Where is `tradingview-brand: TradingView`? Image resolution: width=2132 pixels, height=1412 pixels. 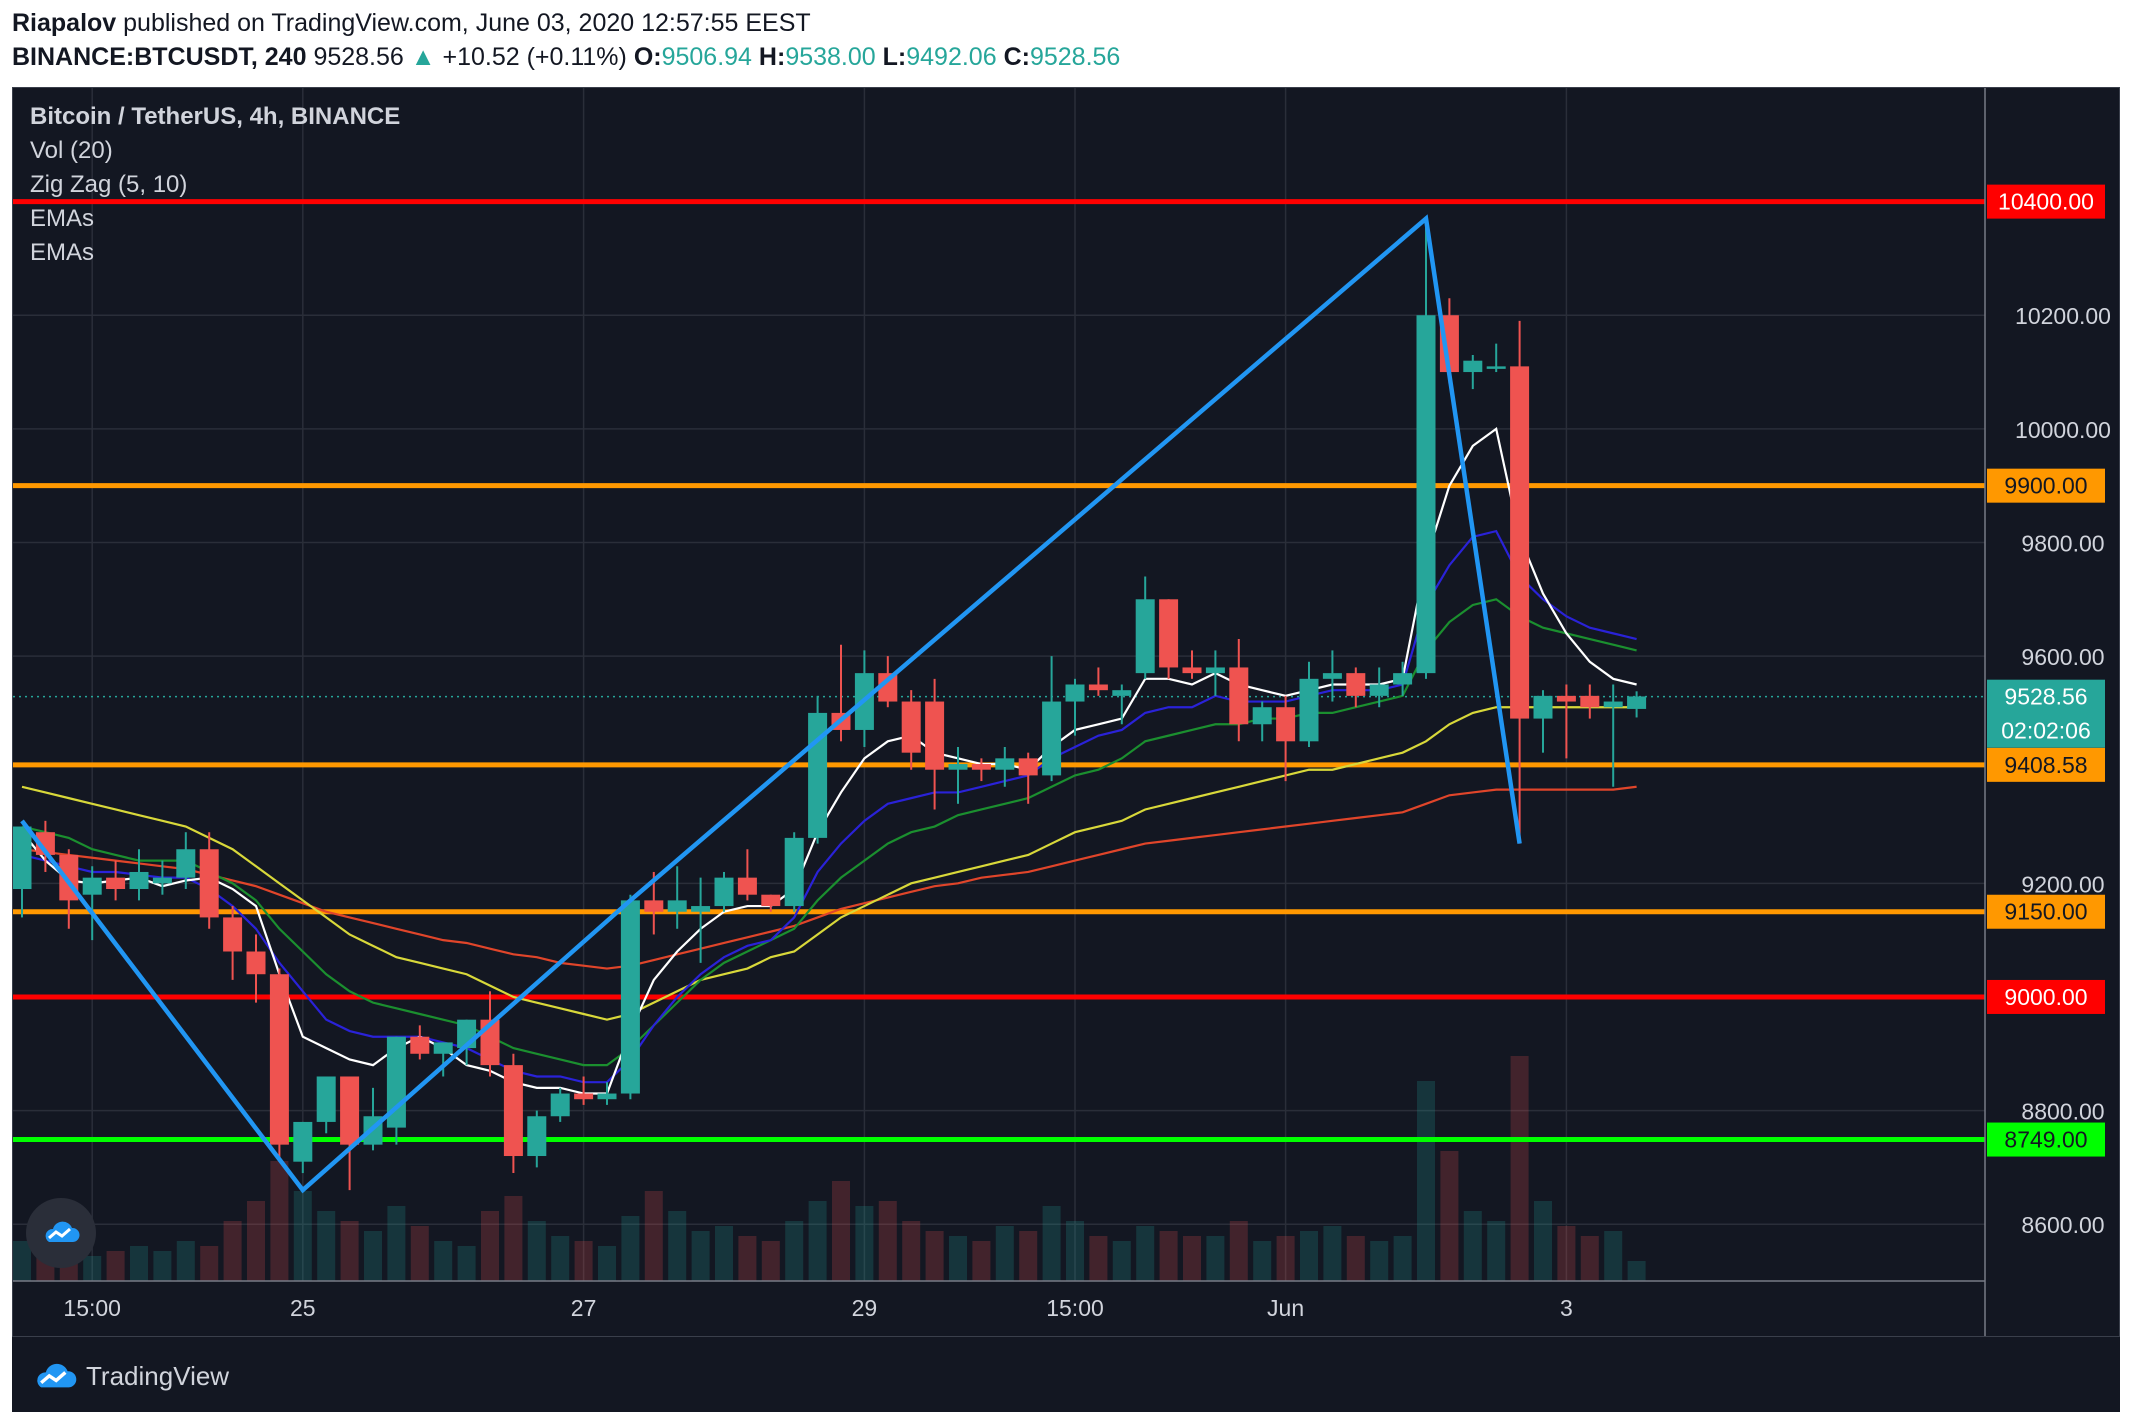 tradingview-brand: TradingView is located at coordinates (130, 1376).